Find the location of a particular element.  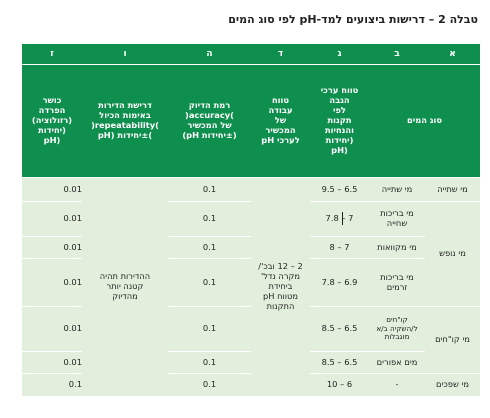

water-subtype-cell: - is located at coordinates (397, 385).